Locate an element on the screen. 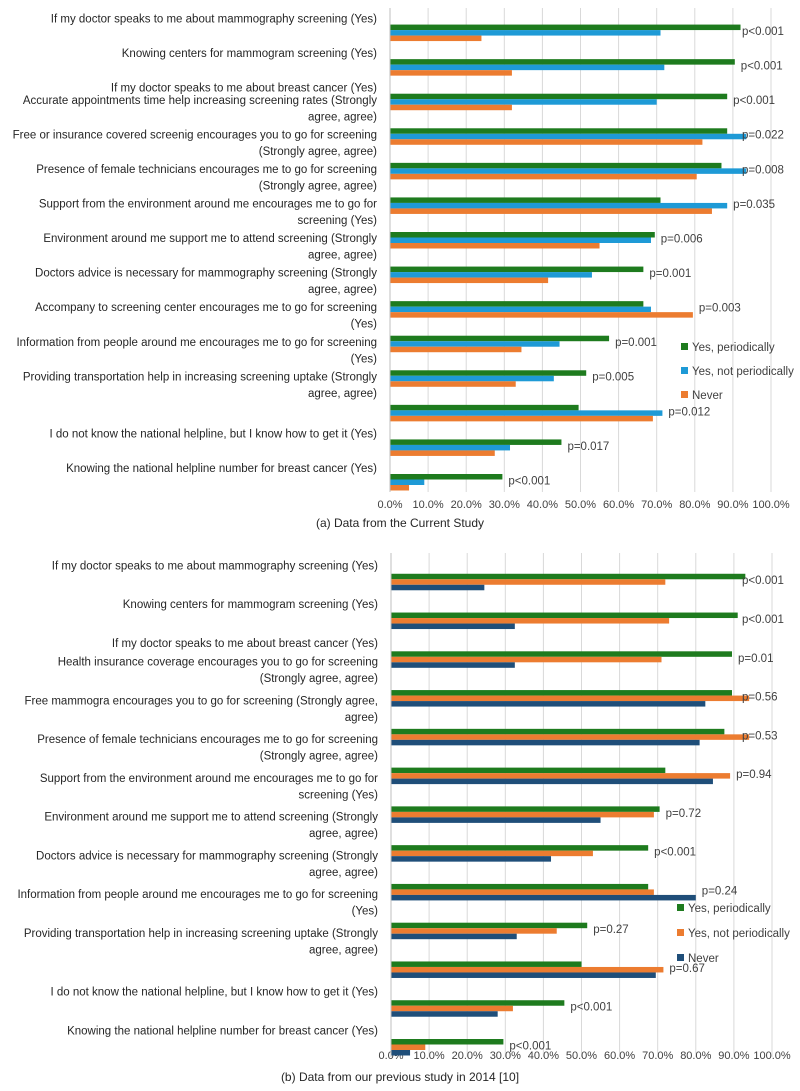 The height and width of the screenshot is (1091, 800). x-tick-label: 50.0% is located at coordinates (580, 505).